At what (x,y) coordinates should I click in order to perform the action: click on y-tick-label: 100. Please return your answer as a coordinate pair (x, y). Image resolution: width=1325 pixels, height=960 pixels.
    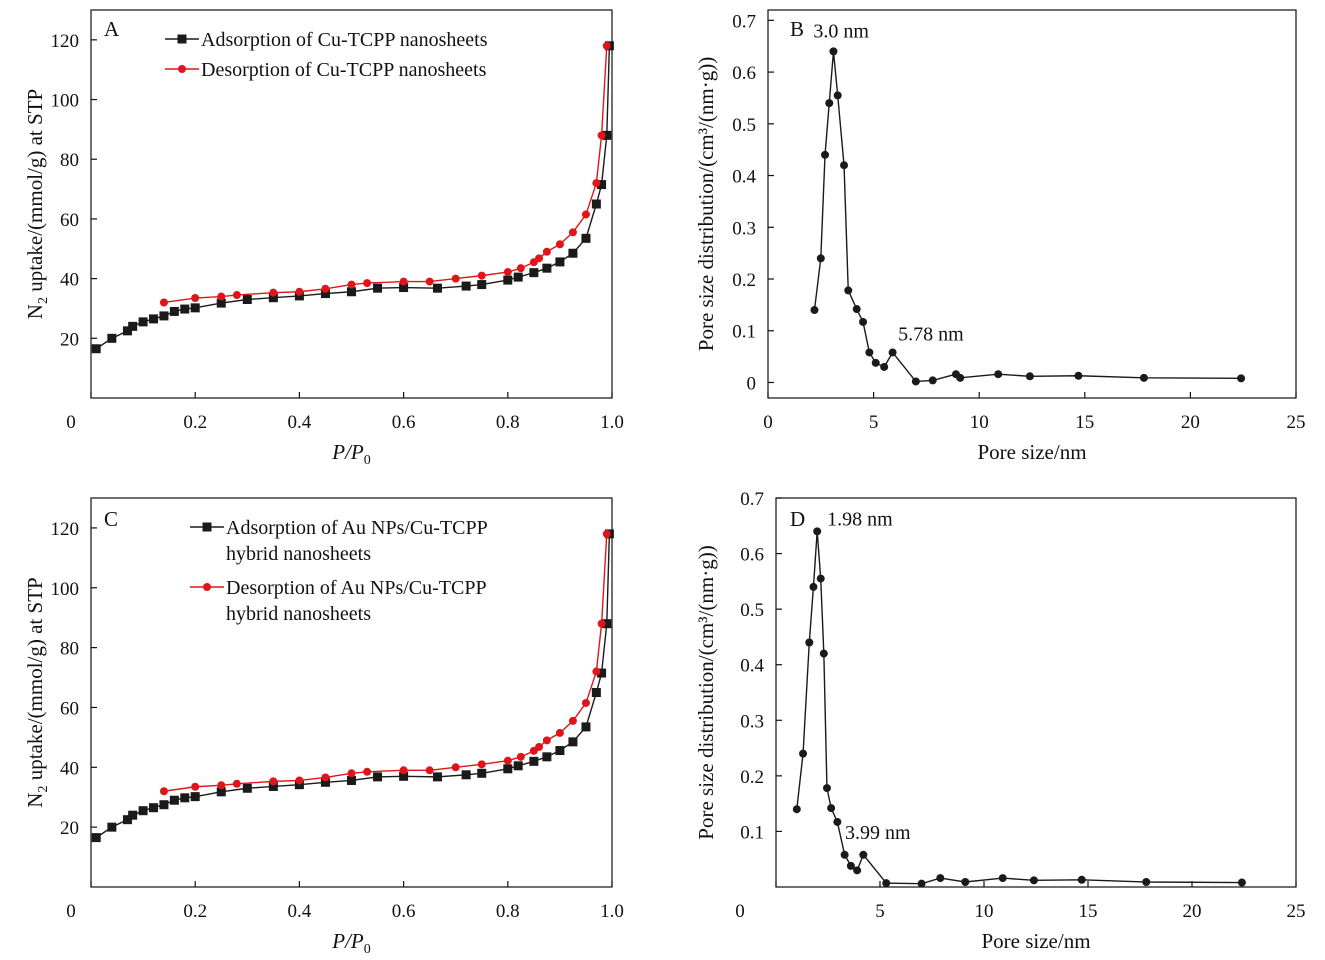
    Looking at the image, I should click on (65, 101).